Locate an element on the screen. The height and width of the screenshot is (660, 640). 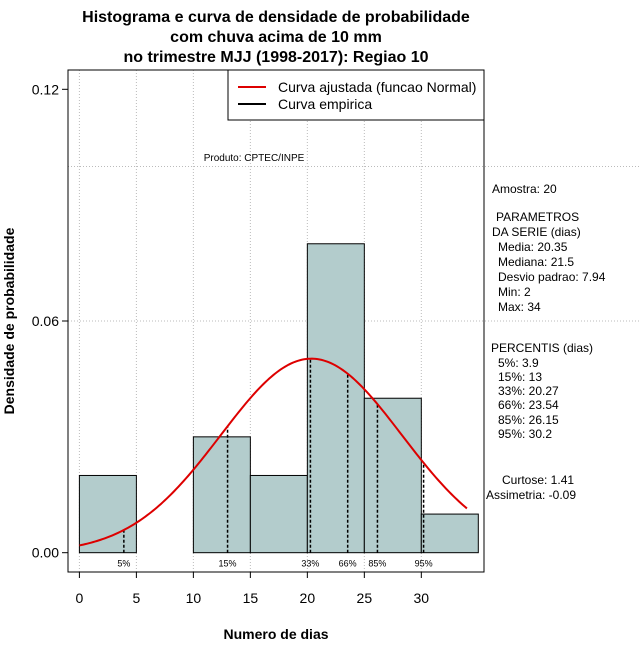
stat-p5: 5%: 3.9 is located at coordinates (518, 363).